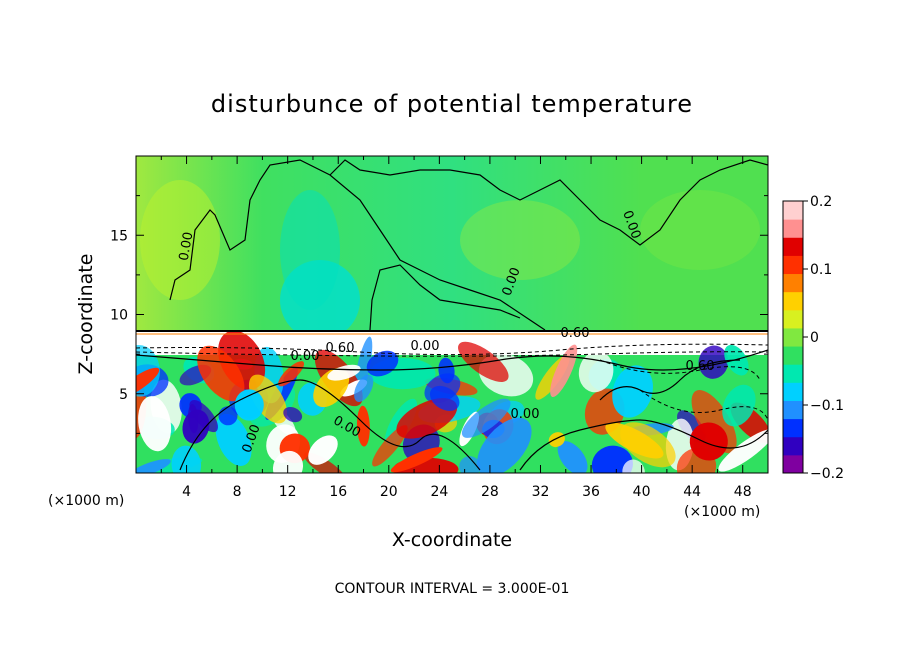 The image size is (904, 654). I want to click on x-tick-label: 28, so click(490, 492).